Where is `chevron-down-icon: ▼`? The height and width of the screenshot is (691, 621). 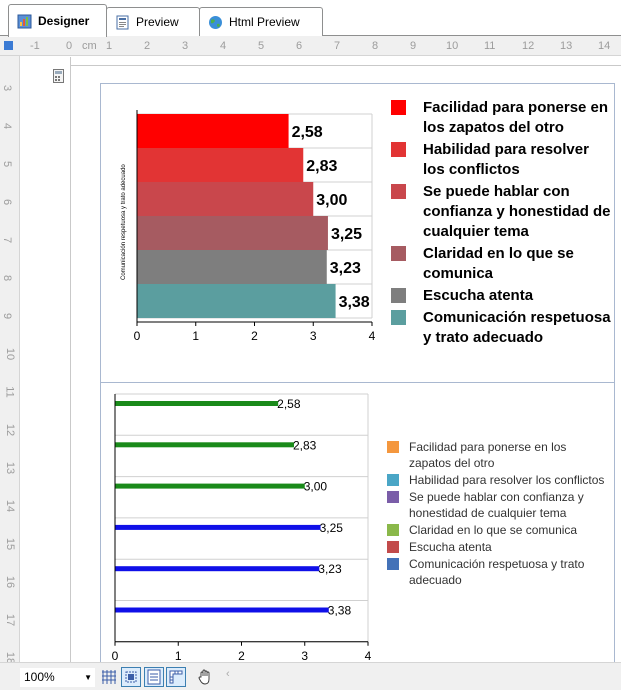 chevron-down-icon: ▼ is located at coordinates (88, 677).